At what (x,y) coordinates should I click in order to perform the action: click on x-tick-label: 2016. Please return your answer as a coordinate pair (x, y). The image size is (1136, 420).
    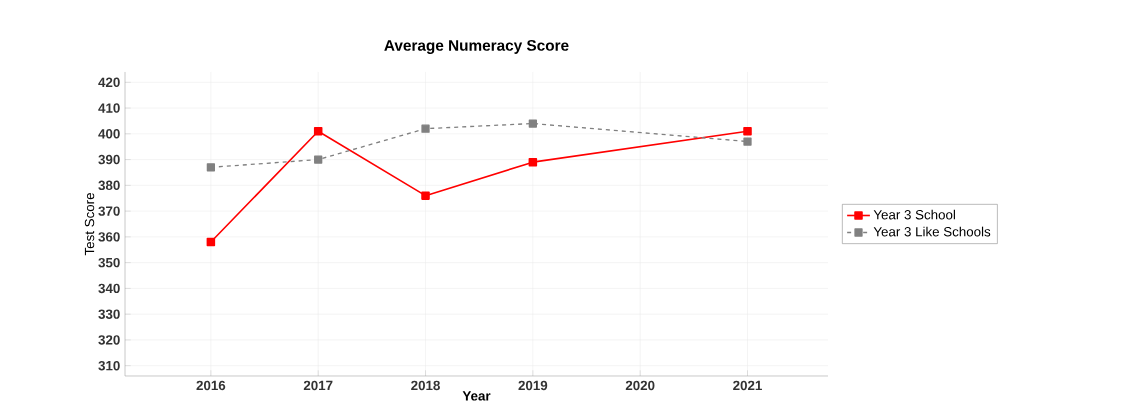
    Looking at the image, I should click on (211, 385).